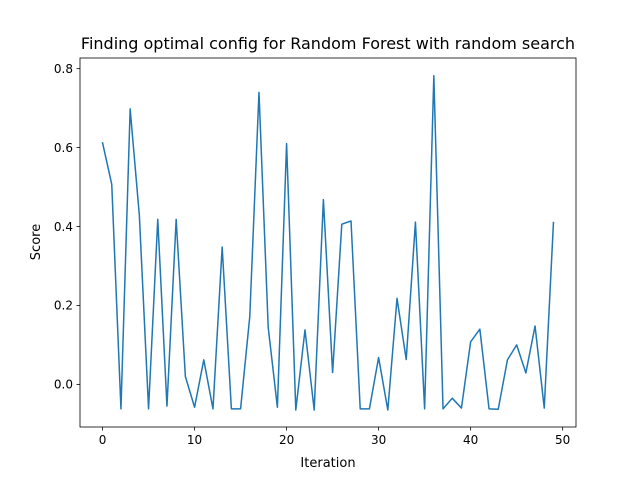  What do you see at coordinates (378, 440) in the screenshot?
I see `x-tick-label: 30` at bounding box center [378, 440].